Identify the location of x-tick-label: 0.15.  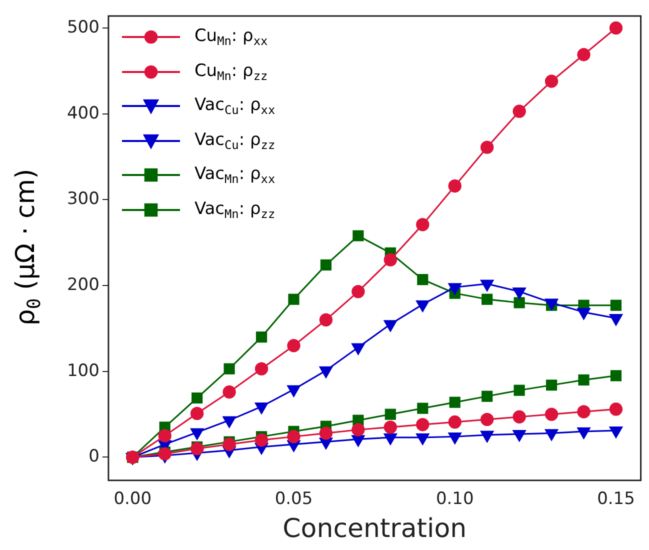
(616, 499).